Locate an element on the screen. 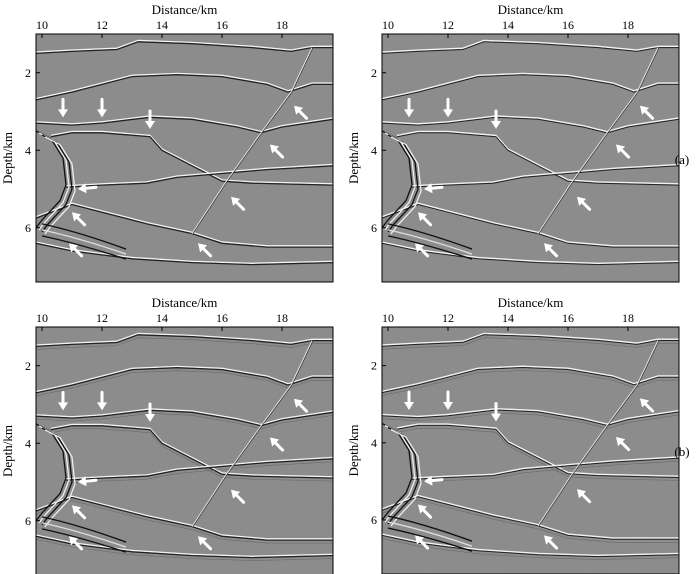  row-label-b: (b) is located at coordinates (681, 451).